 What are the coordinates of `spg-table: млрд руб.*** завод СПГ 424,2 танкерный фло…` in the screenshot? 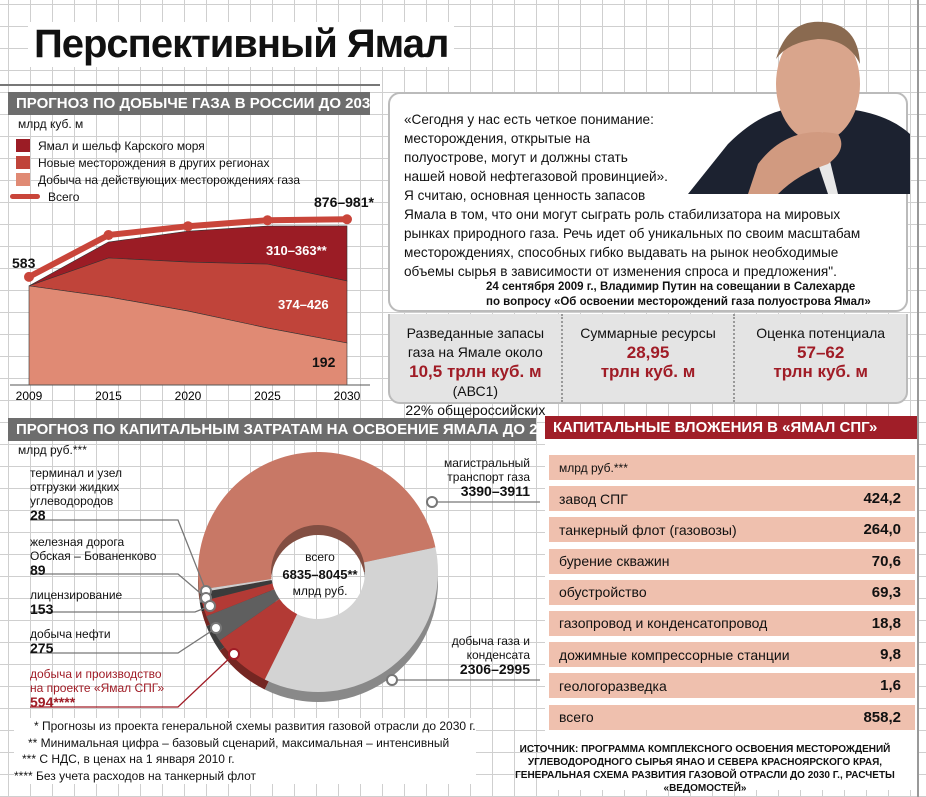 It's located at (732, 595).